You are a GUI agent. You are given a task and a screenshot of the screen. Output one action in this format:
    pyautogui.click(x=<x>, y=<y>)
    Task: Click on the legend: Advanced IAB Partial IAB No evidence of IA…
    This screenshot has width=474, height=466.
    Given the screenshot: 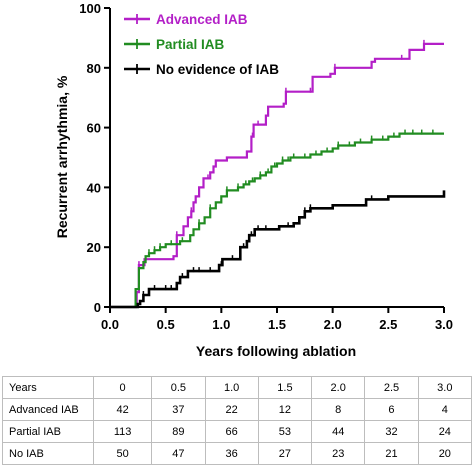 What is the action you would take?
    pyautogui.click(x=201, y=44)
    